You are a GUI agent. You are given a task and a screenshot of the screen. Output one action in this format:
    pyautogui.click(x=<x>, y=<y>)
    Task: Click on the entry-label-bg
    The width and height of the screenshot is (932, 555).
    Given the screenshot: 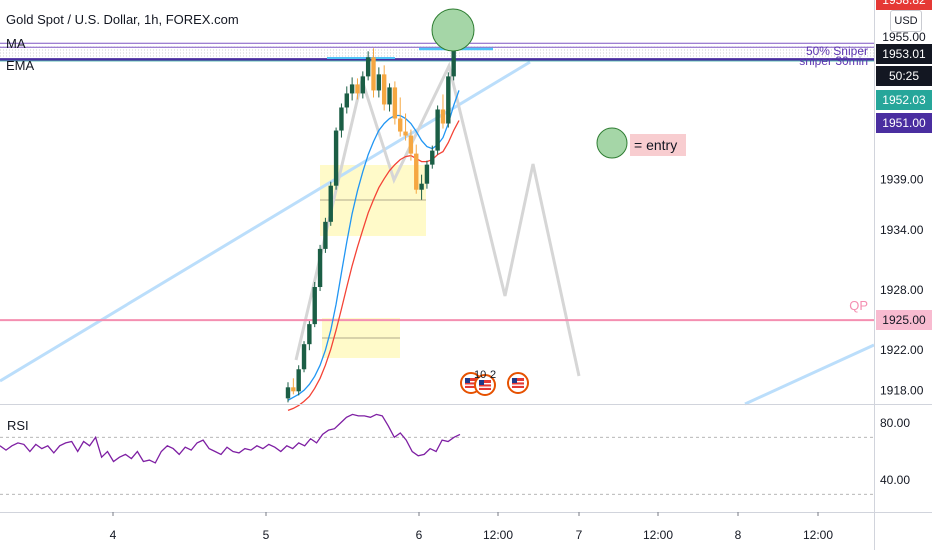 What is the action you would take?
    pyautogui.click(x=658, y=145)
    